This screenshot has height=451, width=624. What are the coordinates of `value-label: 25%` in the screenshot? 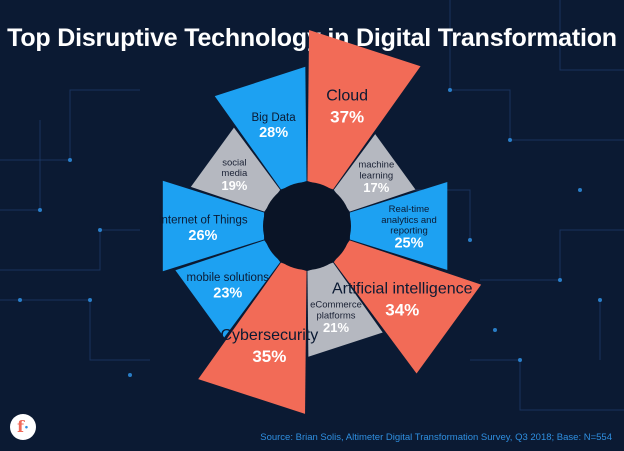 It's located at (408, 244).